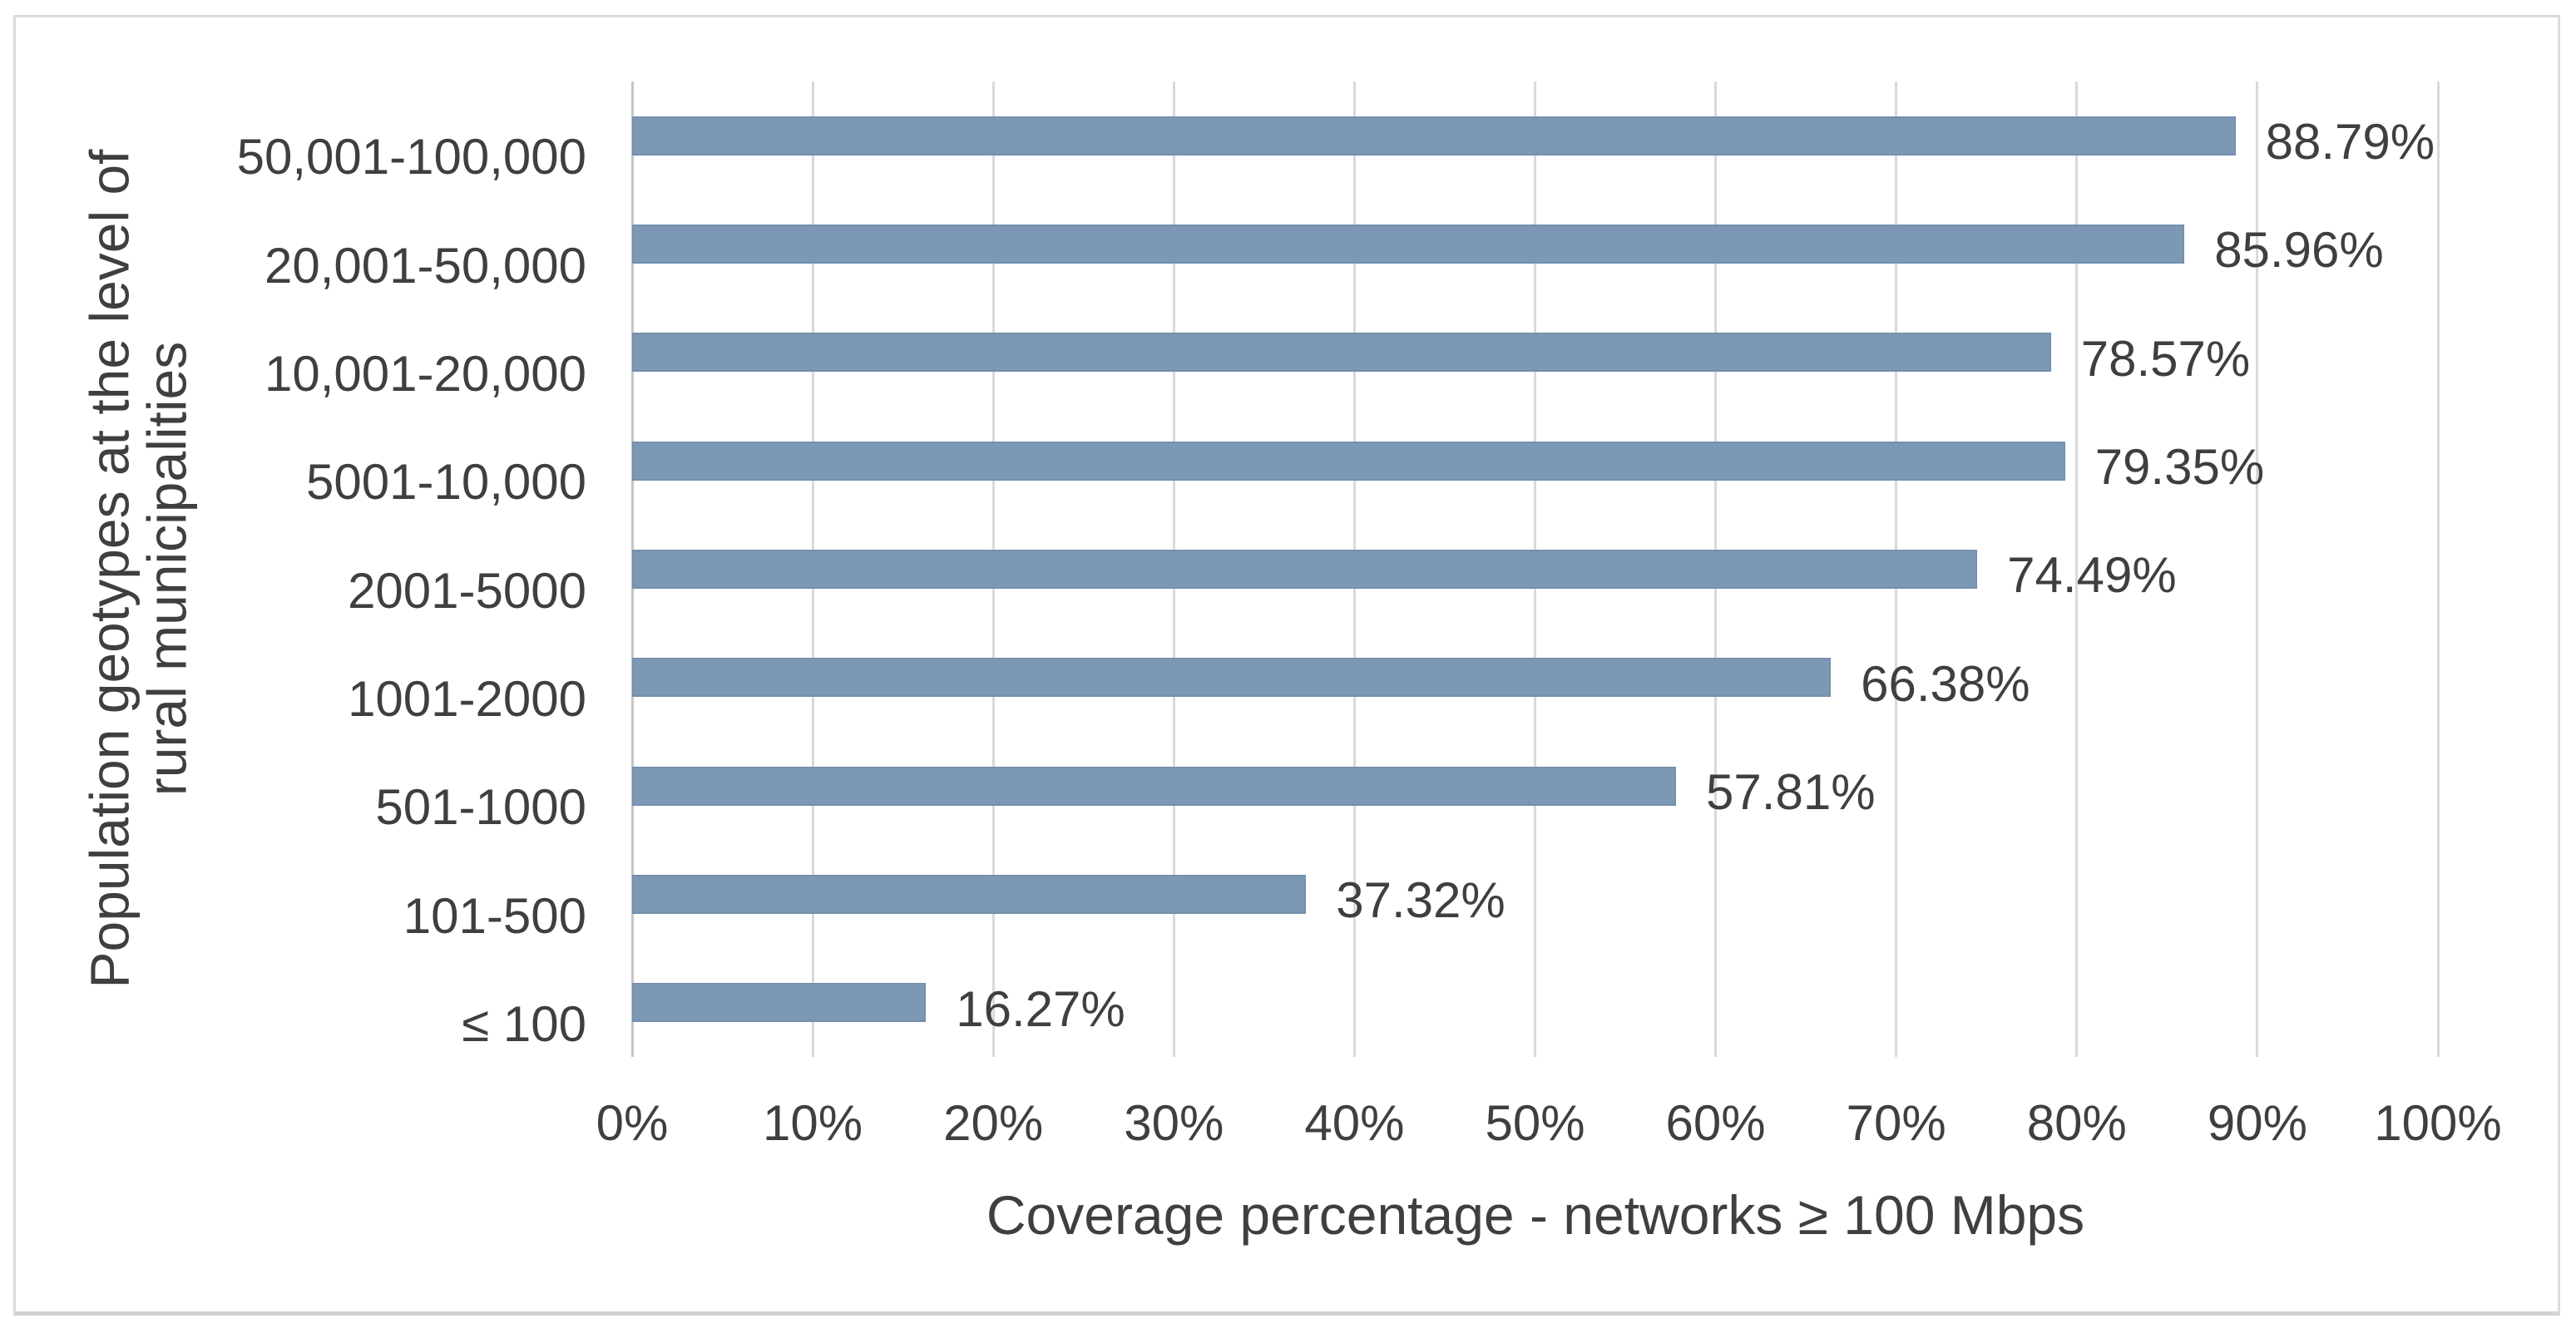 The image size is (2576, 1338). What do you see at coordinates (2092, 575) in the screenshot?
I see `value-label: 74.49%` at bounding box center [2092, 575].